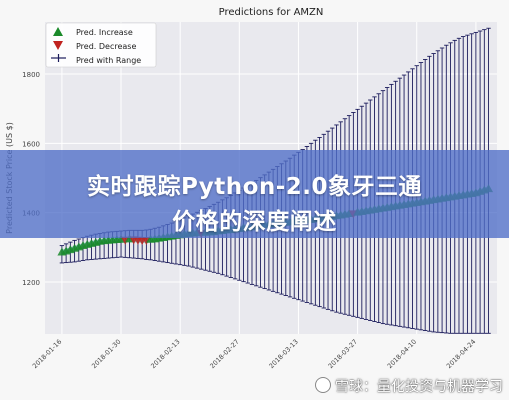  I want to click on headline-line-2: 价格的深度阐述, so click(254, 222).